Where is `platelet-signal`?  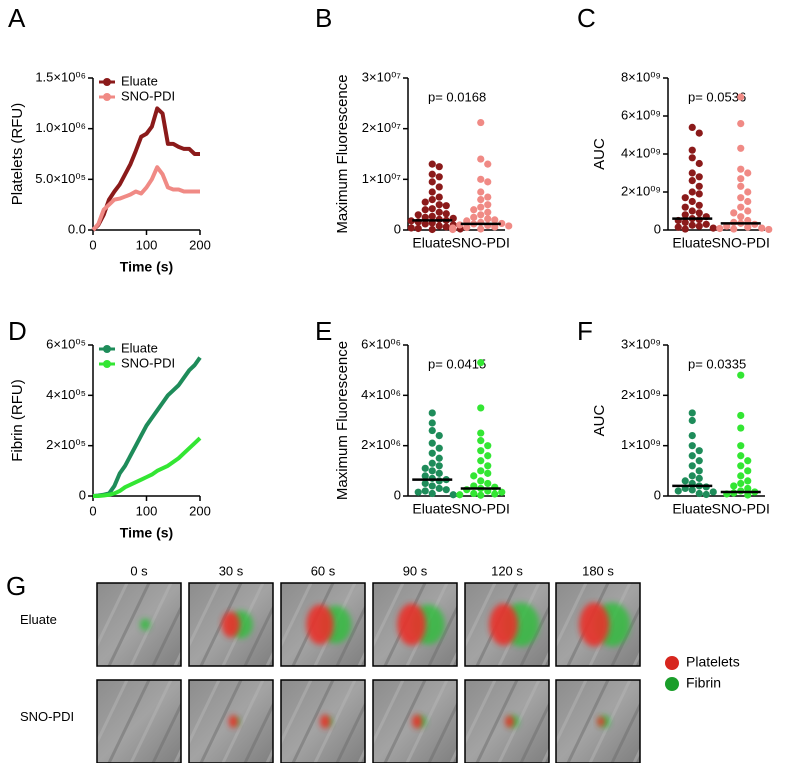
platelet-signal is located at coordinates (594, 624).